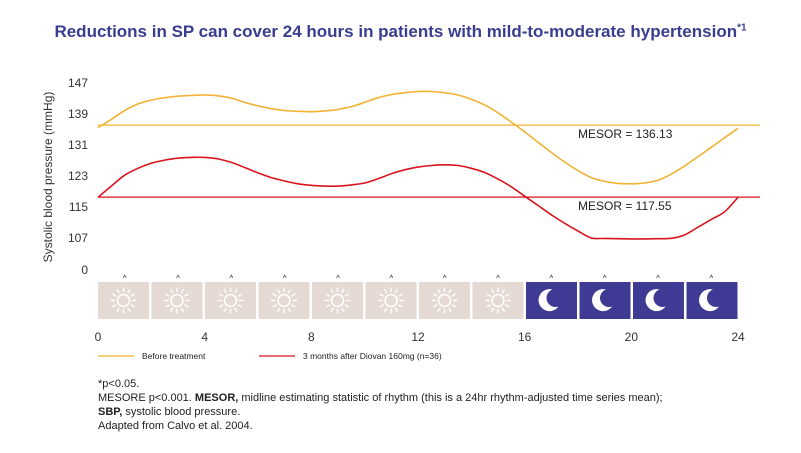 The width and height of the screenshot is (801, 453). Describe the element at coordinates (311, 337) in the screenshot. I see `x-tick-label: 8` at that location.